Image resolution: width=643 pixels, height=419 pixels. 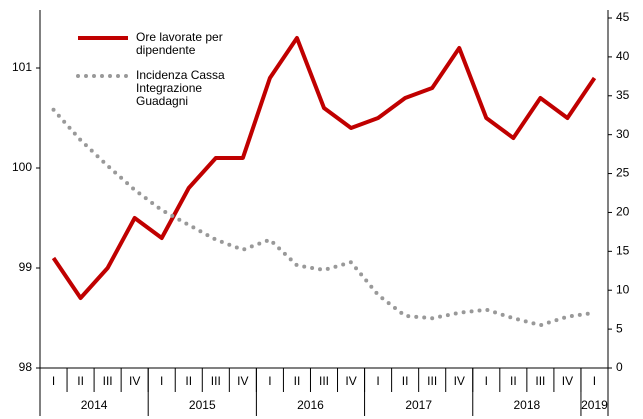 What do you see at coordinates (623, 212) in the screenshot?
I see `y2-tick-label: 20` at bounding box center [623, 212].